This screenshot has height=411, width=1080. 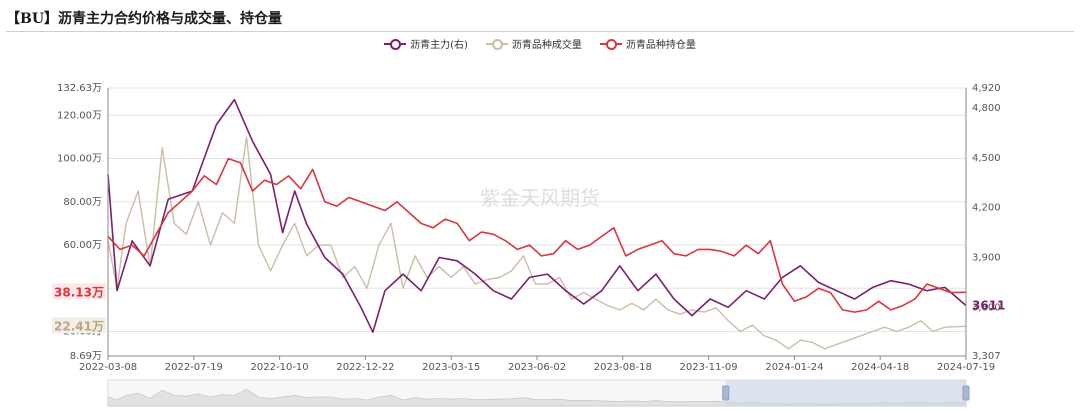 What do you see at coordinates (537, 367) in the screenshot?
I see `x-tick-label: 2023-06-02` at bounding box center [537, 367].